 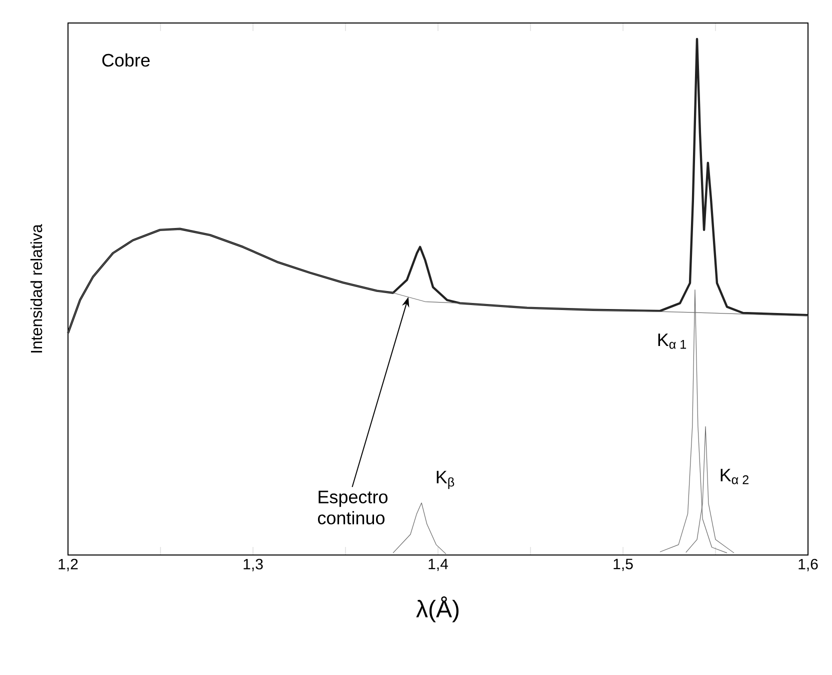 I want to click on x-axis-title: λ(Å), so click(x=437, y=609).